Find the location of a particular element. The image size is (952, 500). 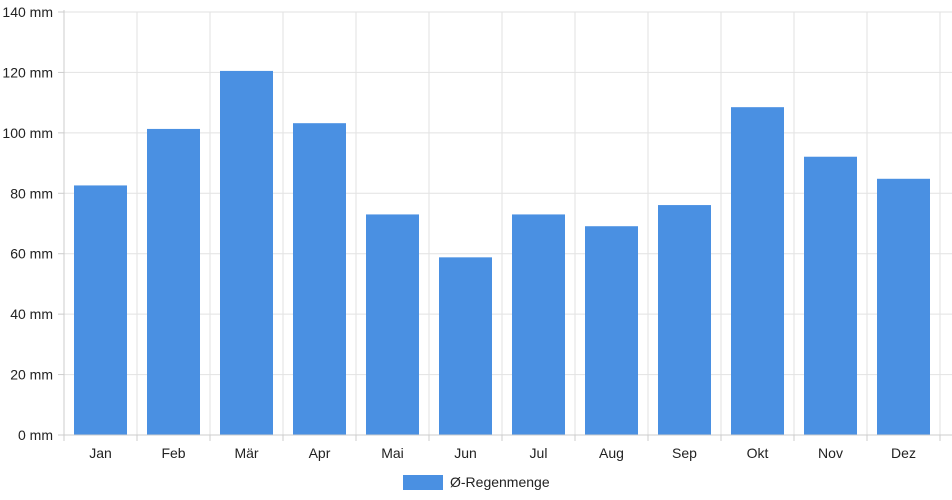

bar-jun is located at coordinates (465, 346).